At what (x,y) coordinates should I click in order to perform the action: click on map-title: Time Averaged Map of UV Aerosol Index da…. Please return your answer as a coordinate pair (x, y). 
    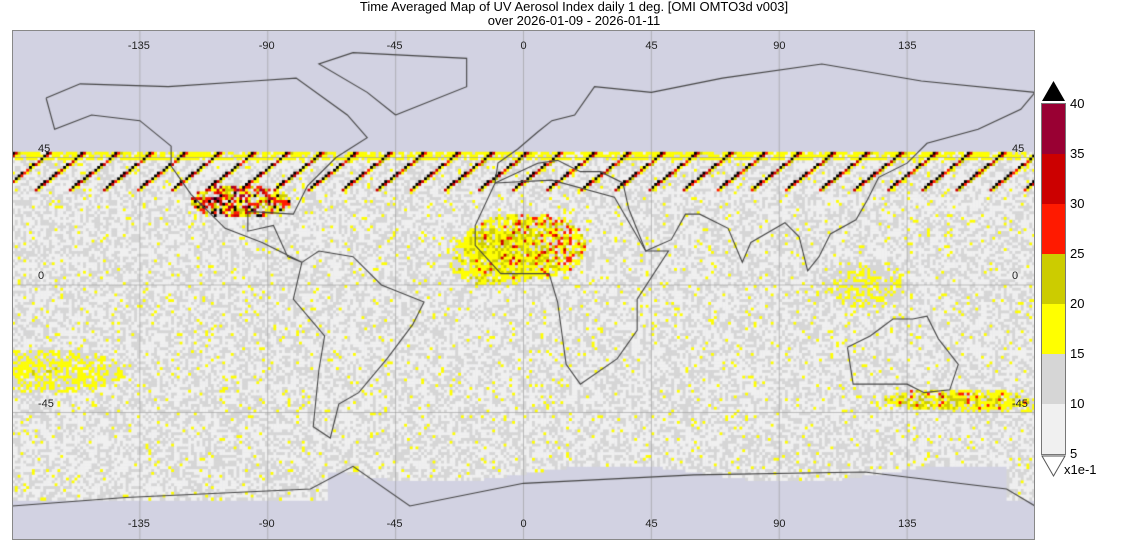
    Looking at the image, I should click on (574, 7).